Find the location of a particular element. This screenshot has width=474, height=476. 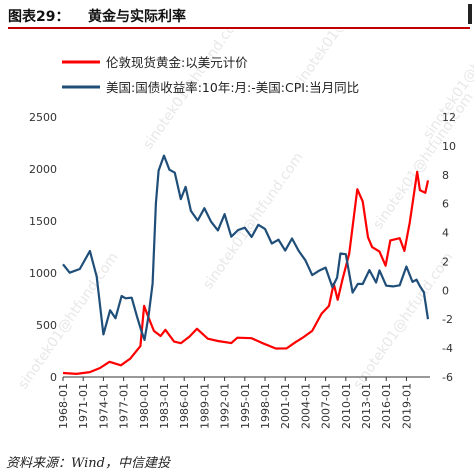

y-right-tick-label: 8 is located at coordinates (445, 175).